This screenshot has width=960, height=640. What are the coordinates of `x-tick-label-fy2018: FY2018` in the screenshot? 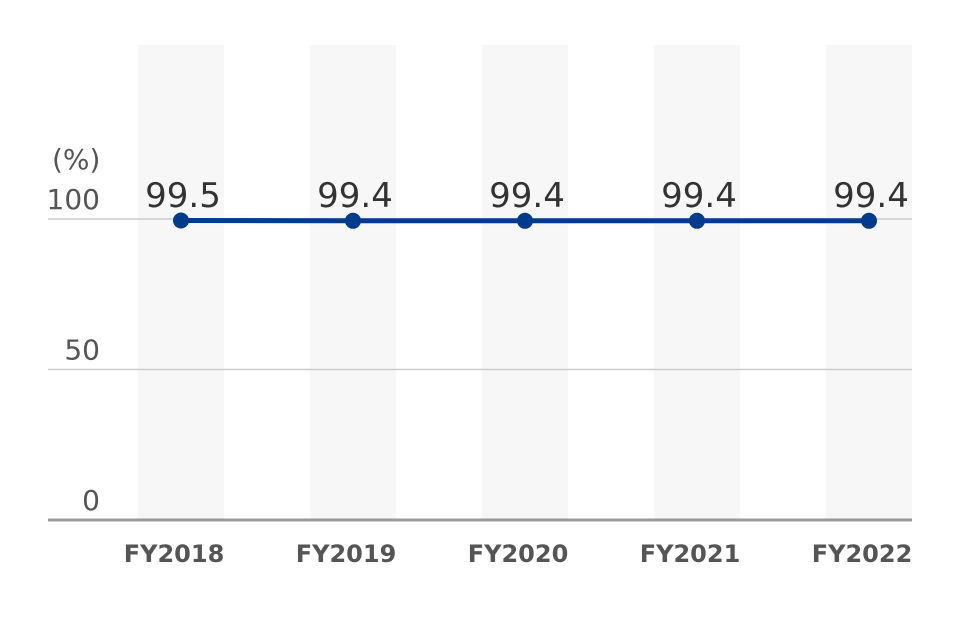 It's located at (174, 554).